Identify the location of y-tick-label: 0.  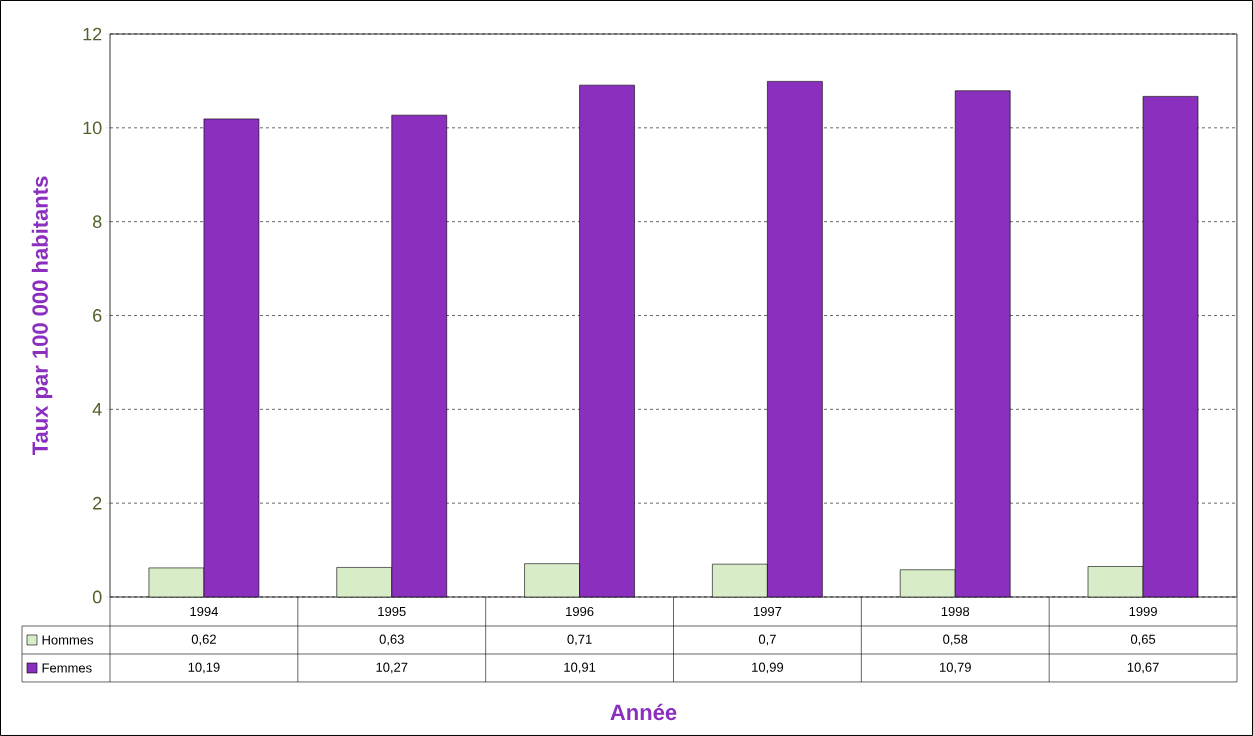
(97, 597).